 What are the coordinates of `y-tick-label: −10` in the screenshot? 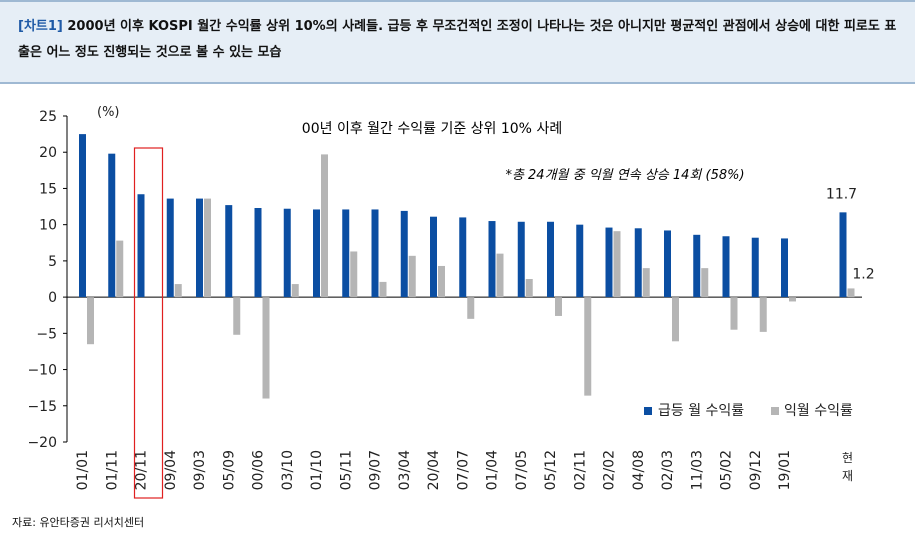 It's located at (42, 371).